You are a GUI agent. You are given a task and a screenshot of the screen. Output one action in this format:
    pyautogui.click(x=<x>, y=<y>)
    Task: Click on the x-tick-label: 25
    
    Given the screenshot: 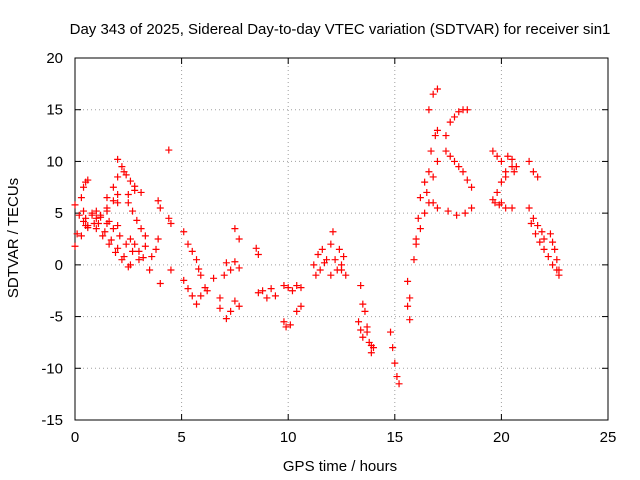 What is the action you would take?
    pyautogui.click(x=608, y=437)
    